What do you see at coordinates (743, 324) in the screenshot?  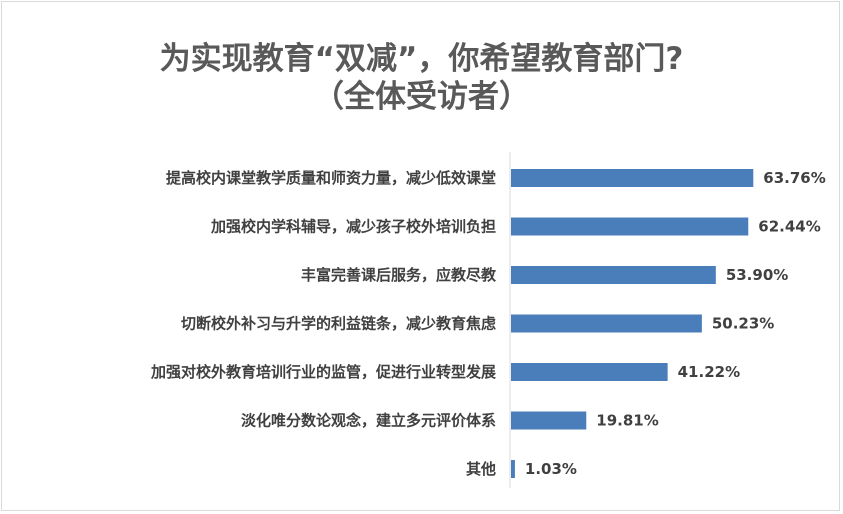 I see `data-label: 50.23%` at bounding box center [743, 324].